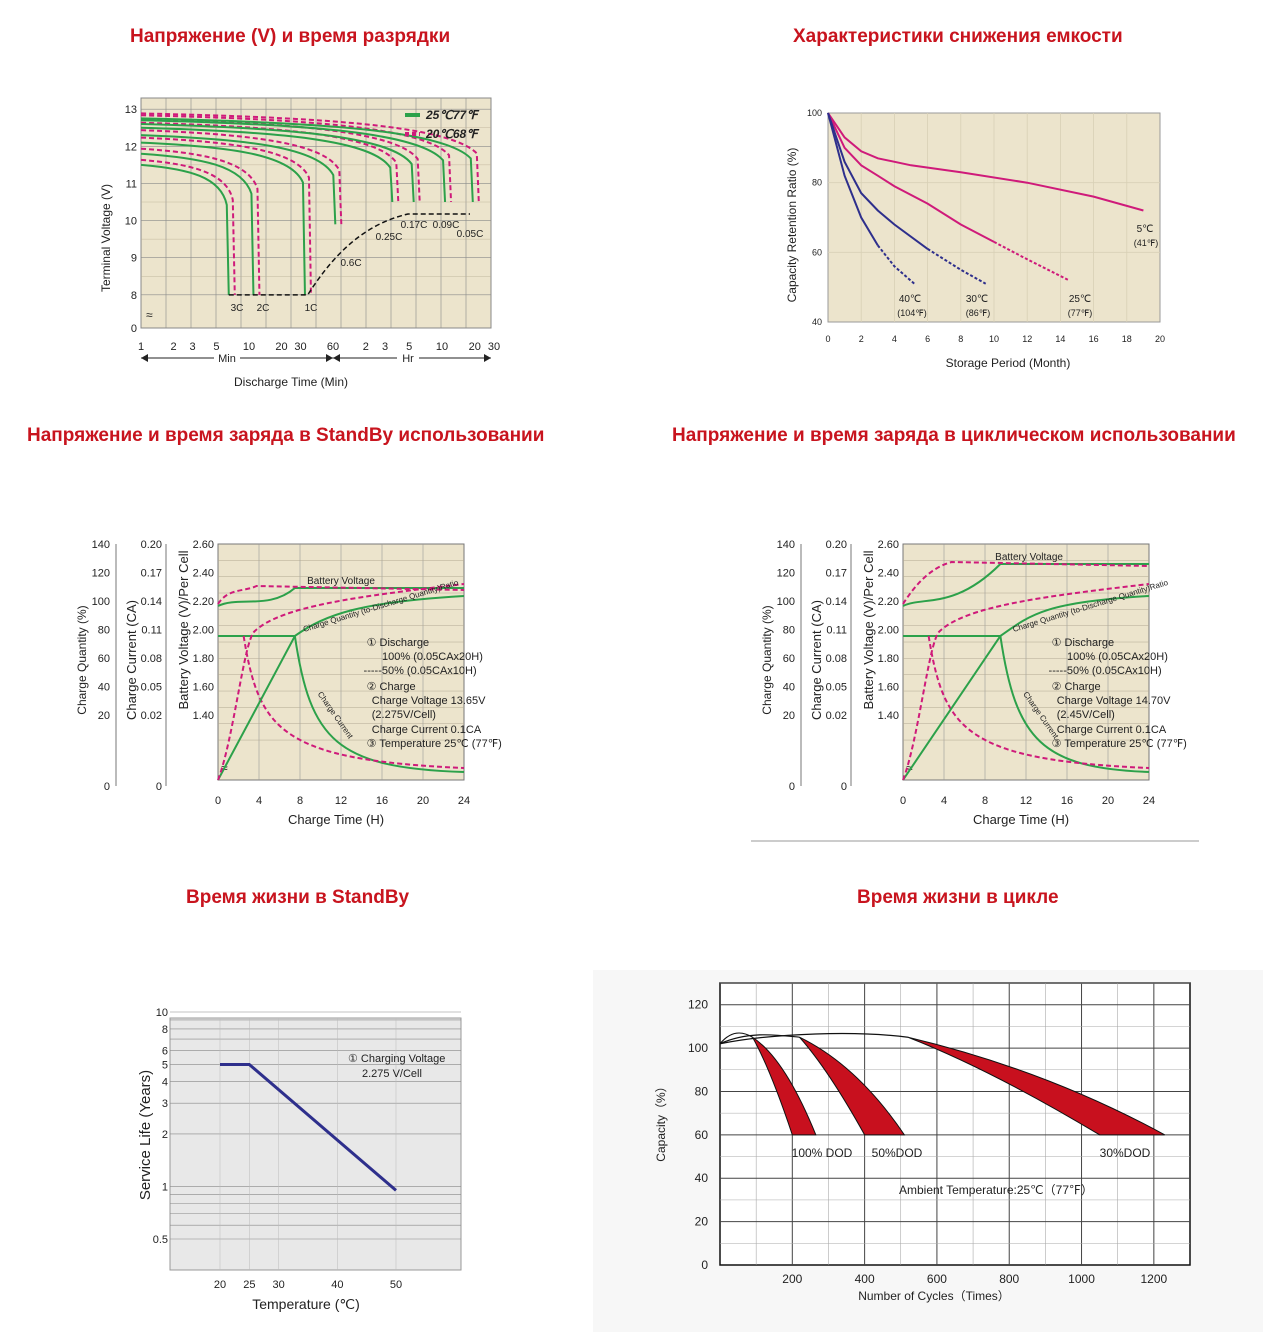 This screenshot has width=1280, height=1341. What do you see at coordinates (702, 1178) in the screenshot?
I see `cycle-life-y-tick: 40` at bounding box center [702, 1178].